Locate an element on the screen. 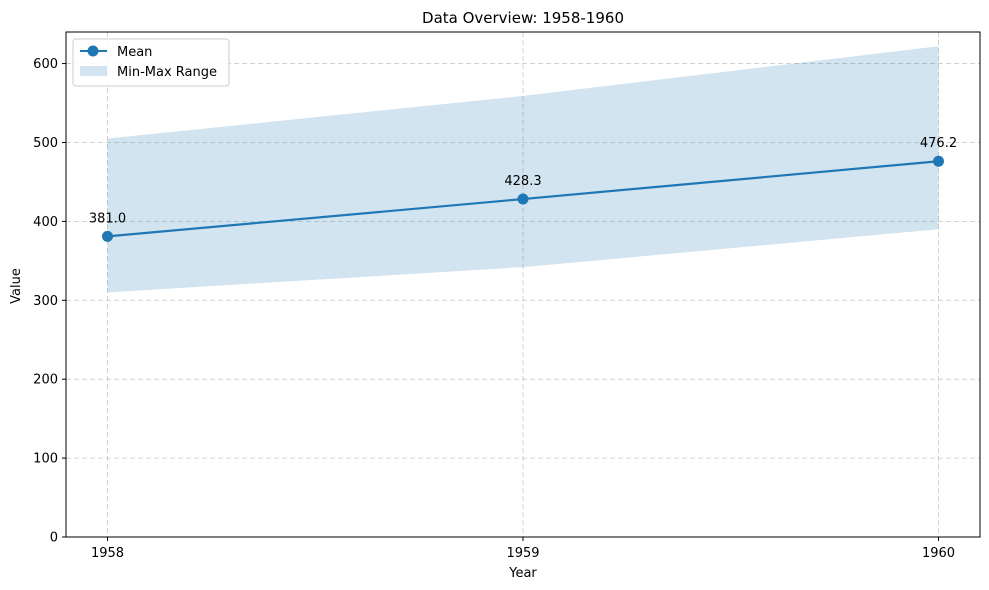  y-tick-label: 200 is located at coordinates (45, 380).